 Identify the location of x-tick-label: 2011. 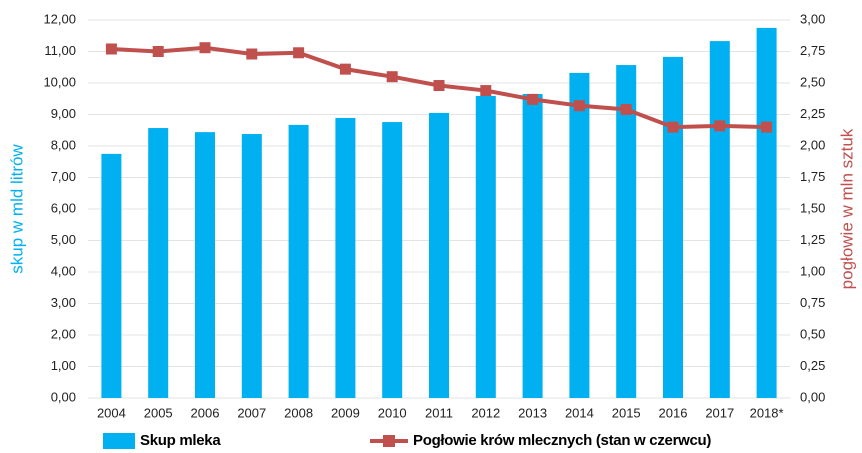
(439, 412).